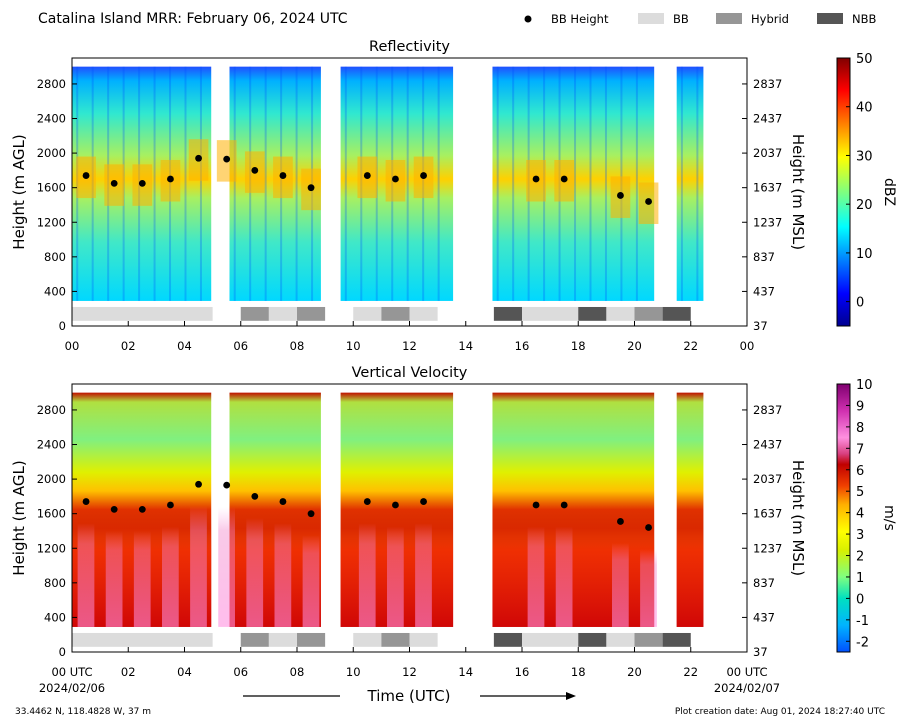 The height and width of the screenshot is (725, 900). I want to click on legend-nbb-swatch, so click(830, 18).